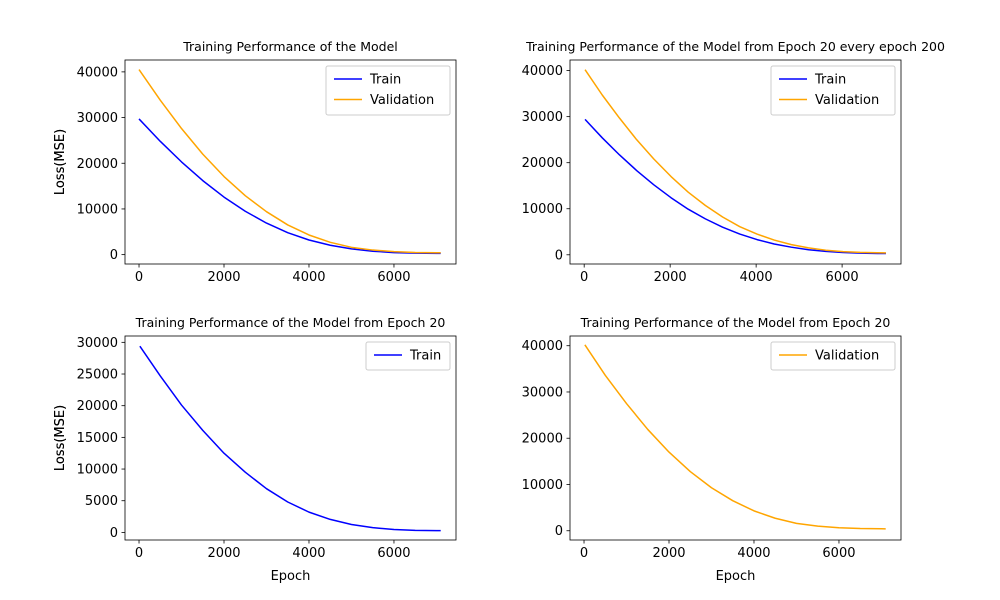 The width and height of the screenshot is (1000, 600). What do you see at coordinates (97, 375) in the screenshot?
I see `y-tick-label: 25000` at bounding box center [97, 375].